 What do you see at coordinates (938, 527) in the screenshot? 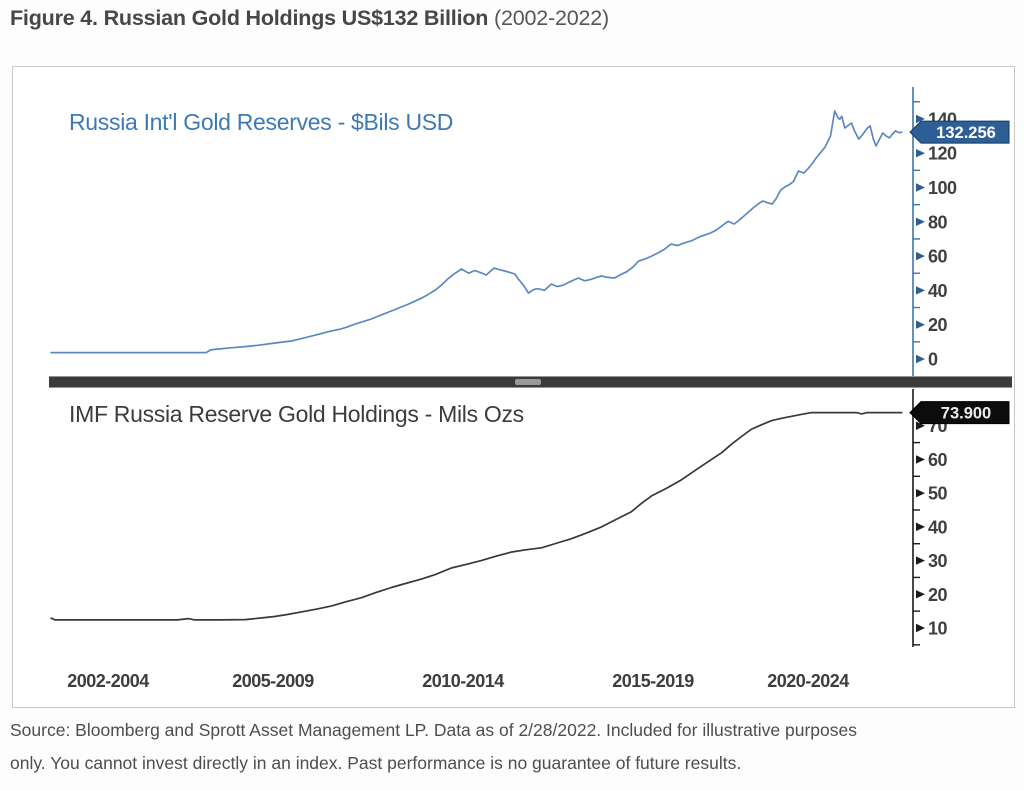
I see `bottom-tick-label: 40` at bounding box center [938, 527].